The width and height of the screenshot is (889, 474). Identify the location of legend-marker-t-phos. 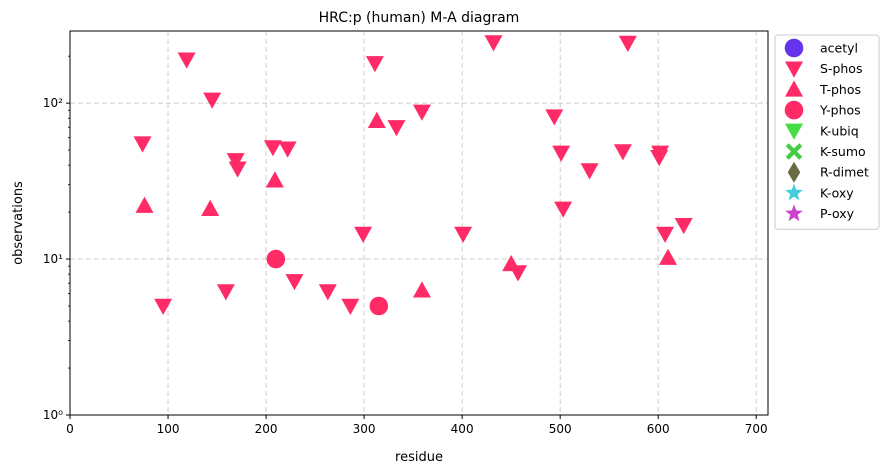
(794, 88).